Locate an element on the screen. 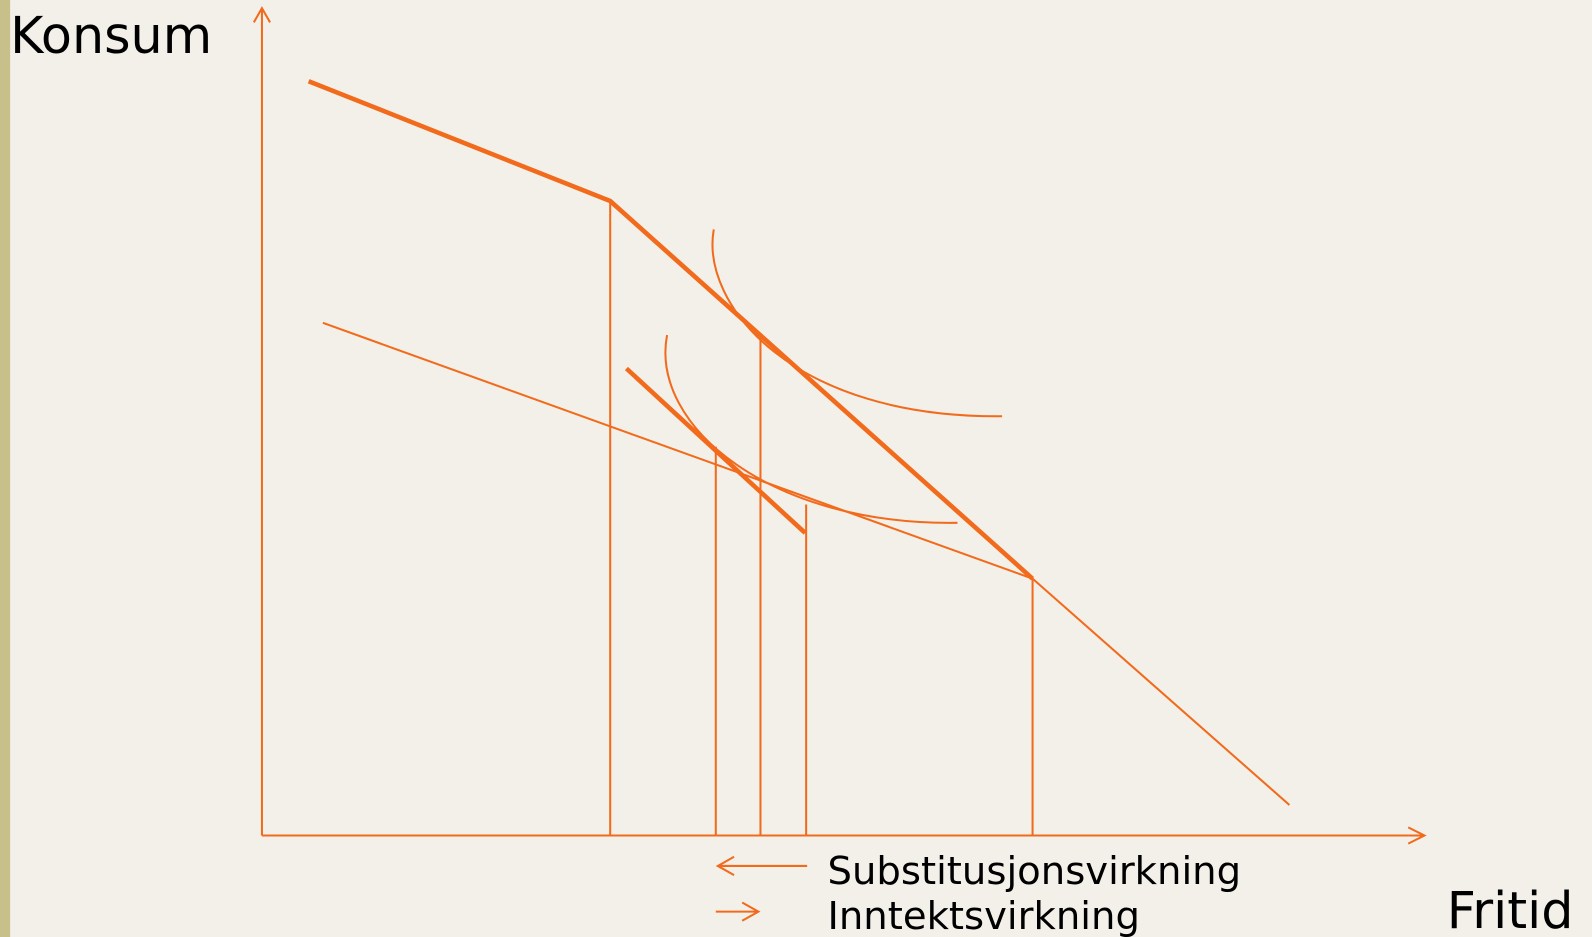 The image size is (1592, 937). y-axis is located at coordinates (261, 421).